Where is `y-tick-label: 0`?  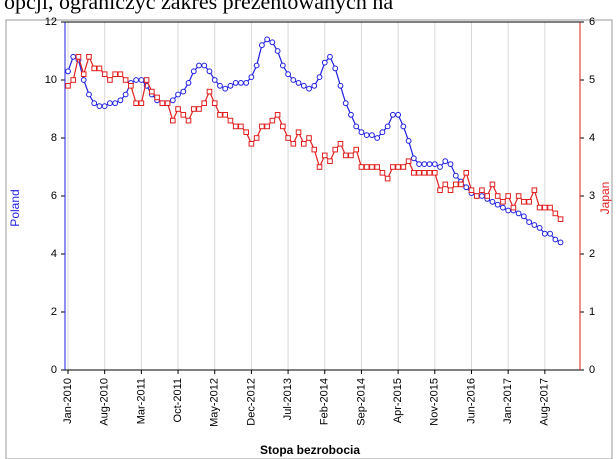 y-tick-label: 0 is located at coordinates (54, 370).